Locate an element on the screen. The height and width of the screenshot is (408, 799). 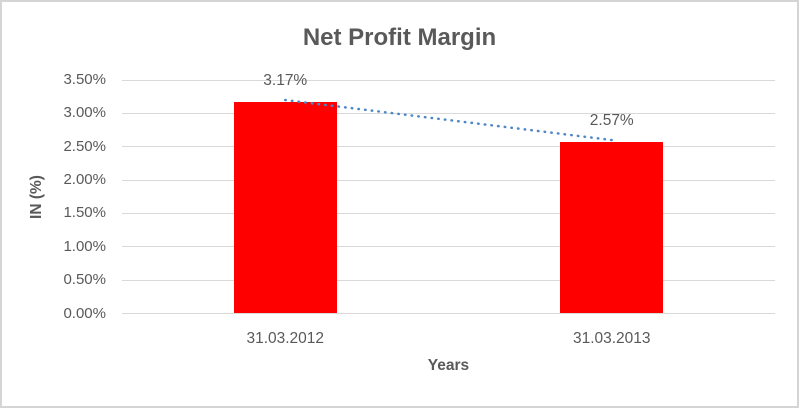
y-tick-label: 1.00% is located at coordinates (84, 246).